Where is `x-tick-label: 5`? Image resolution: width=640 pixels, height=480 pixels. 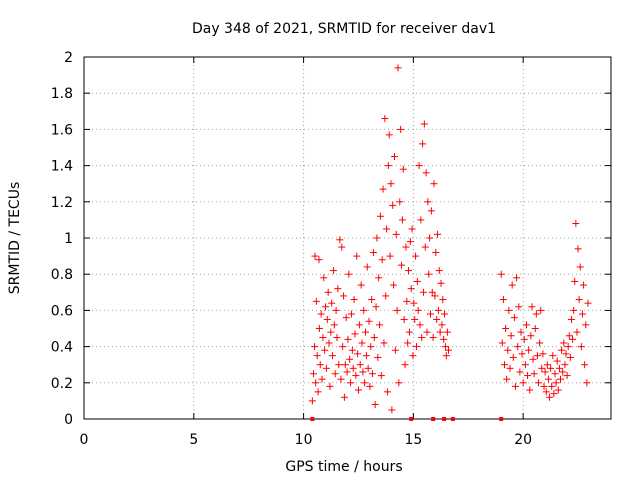
x-tick-label: 5 is located at coordinates (193, 440).